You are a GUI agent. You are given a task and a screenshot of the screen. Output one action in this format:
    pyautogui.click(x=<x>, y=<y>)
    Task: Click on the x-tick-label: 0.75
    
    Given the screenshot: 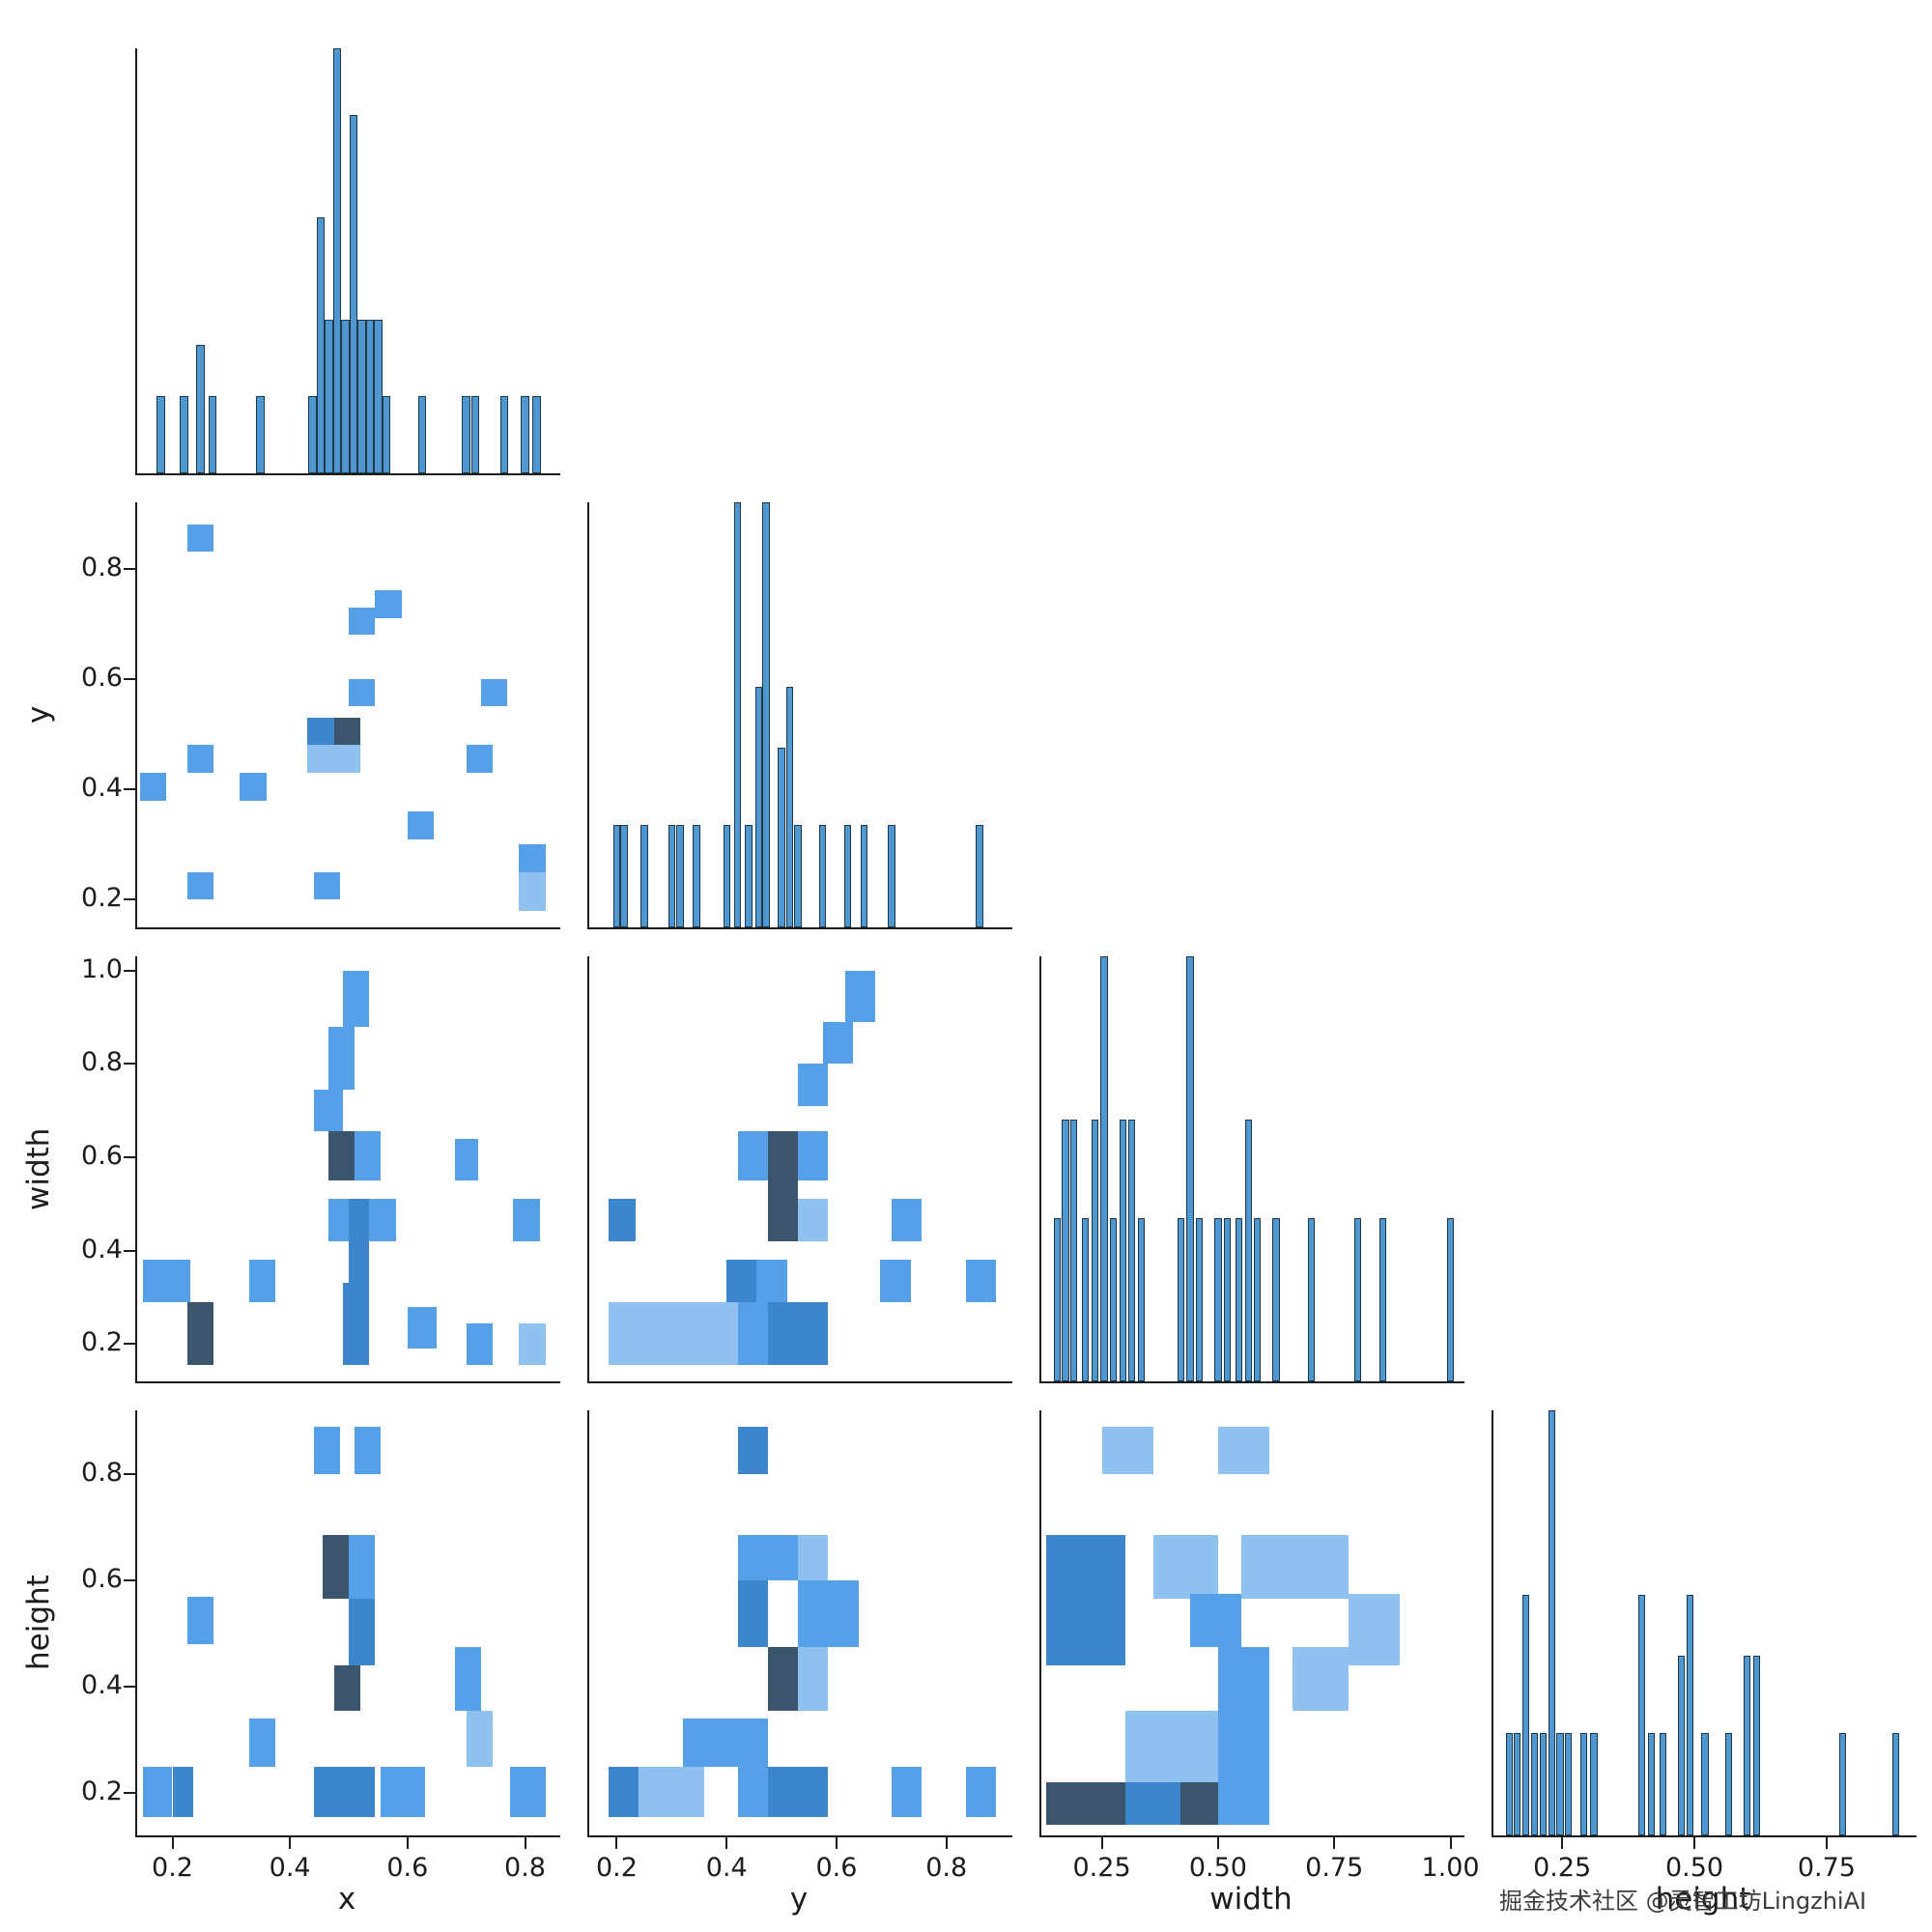 What is the action you would take?
    pyautogui.click(x=1334, y=1868)
    